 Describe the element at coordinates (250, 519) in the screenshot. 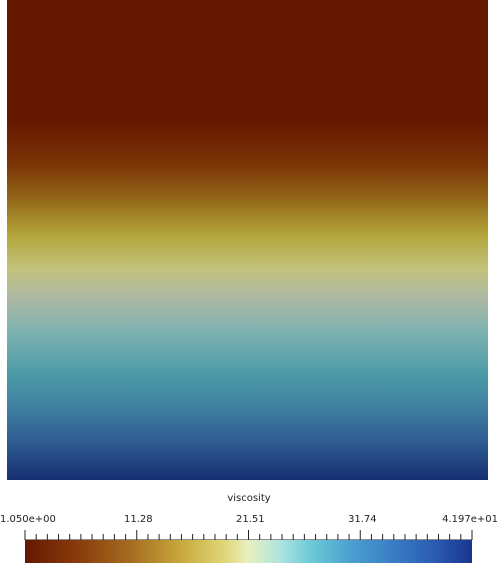

I see `colorbar-tick-label-2: 21.51` at that location.